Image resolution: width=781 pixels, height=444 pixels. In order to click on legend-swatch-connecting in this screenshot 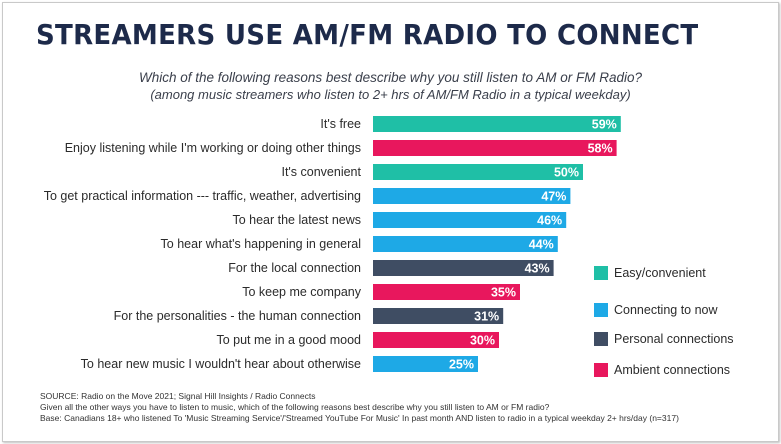, I will do `click(601, 310)`.